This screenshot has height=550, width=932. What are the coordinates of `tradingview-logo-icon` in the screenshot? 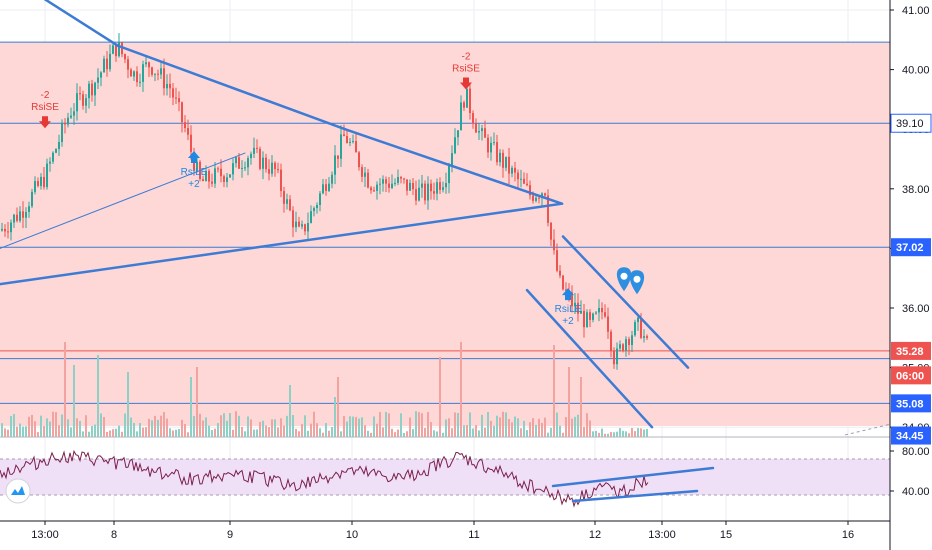 It's located at (18, 491).